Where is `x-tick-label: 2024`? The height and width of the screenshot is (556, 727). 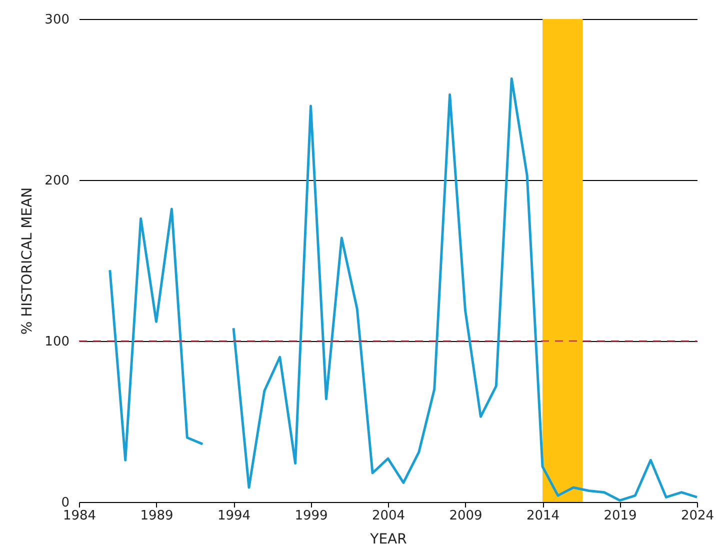 x-tick-label: 2024 is located at coordinates (697, 516).